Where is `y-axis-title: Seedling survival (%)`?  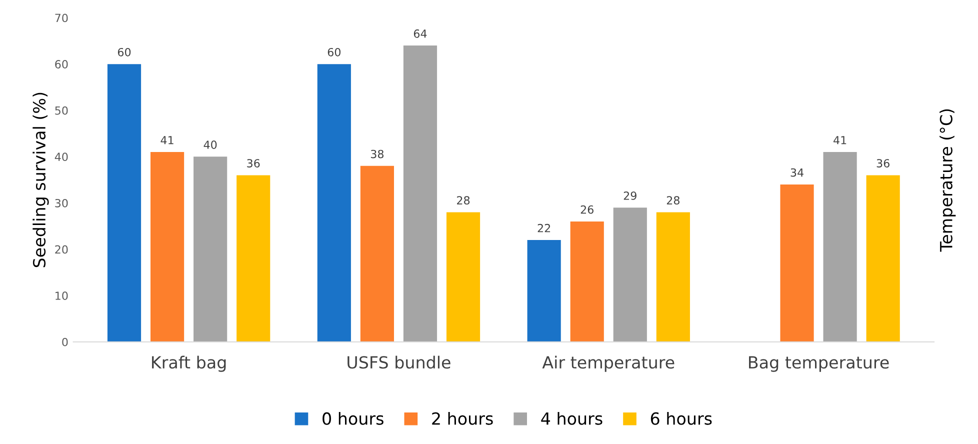 y-axis-title: Seedling survival (%) is located at coordinates (40, 180).